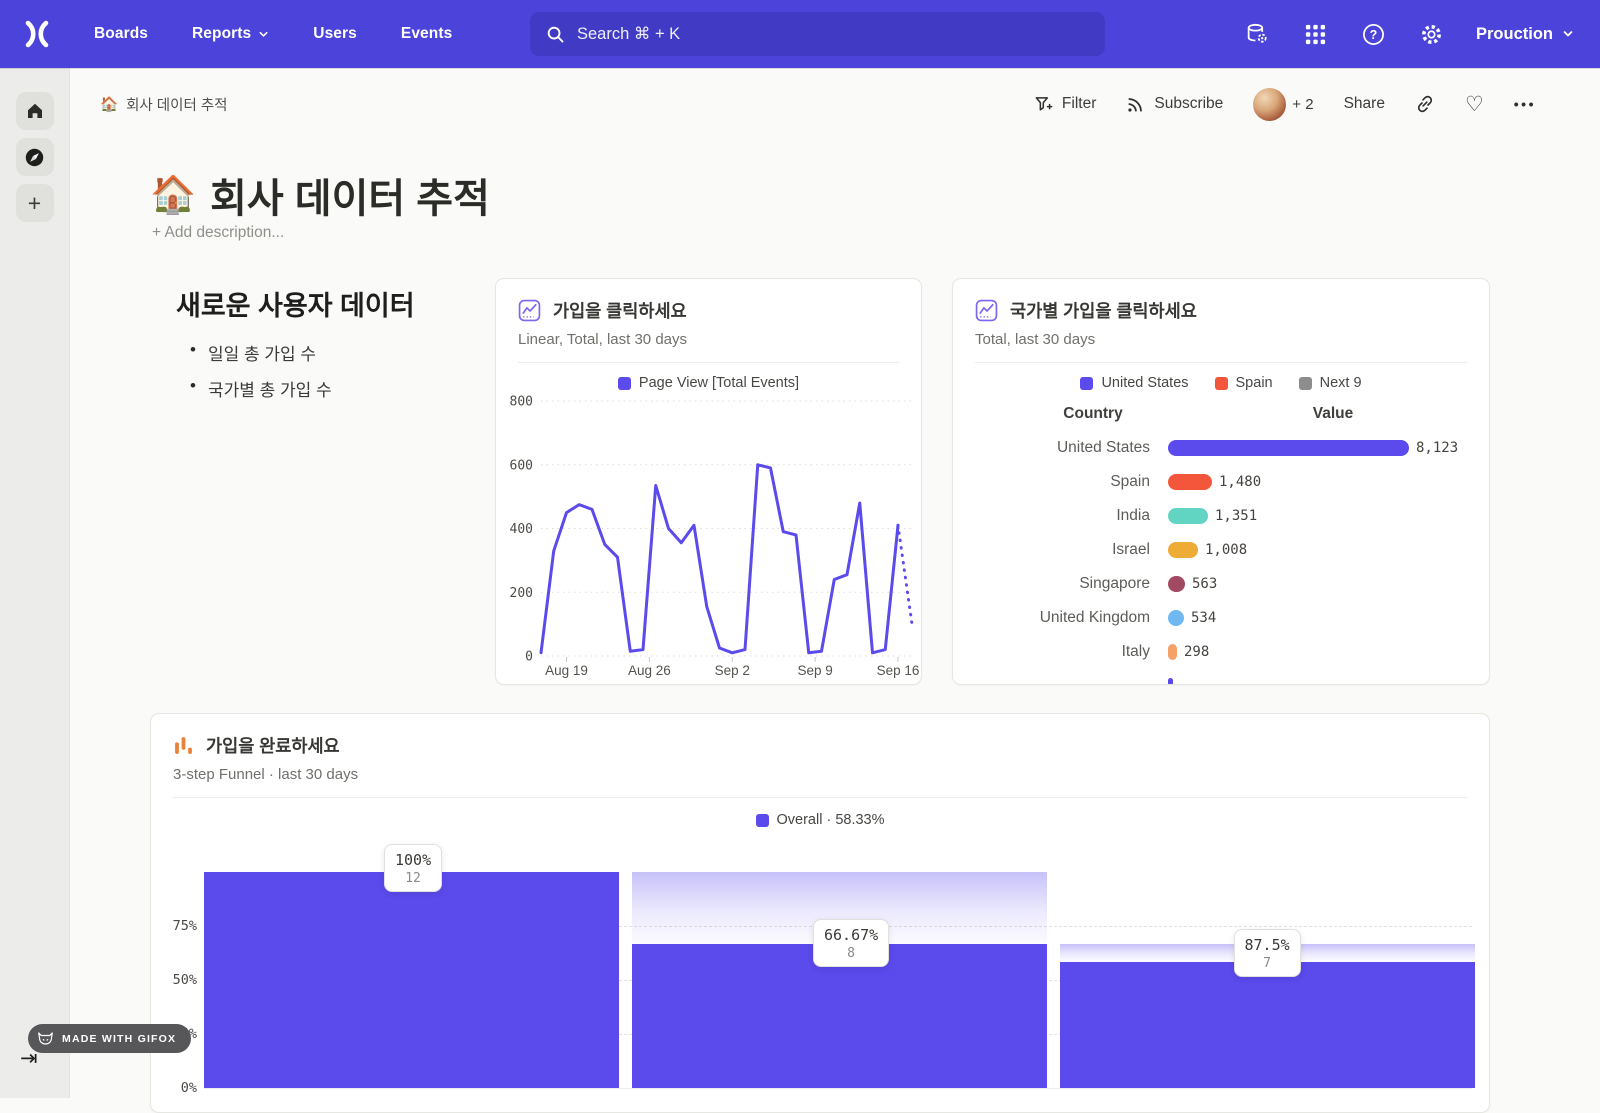 Image resolution: width=1600 pixels, height=1113 pixels. I want to click on card-title: 가입을 완료하세요, so click(273, 746).